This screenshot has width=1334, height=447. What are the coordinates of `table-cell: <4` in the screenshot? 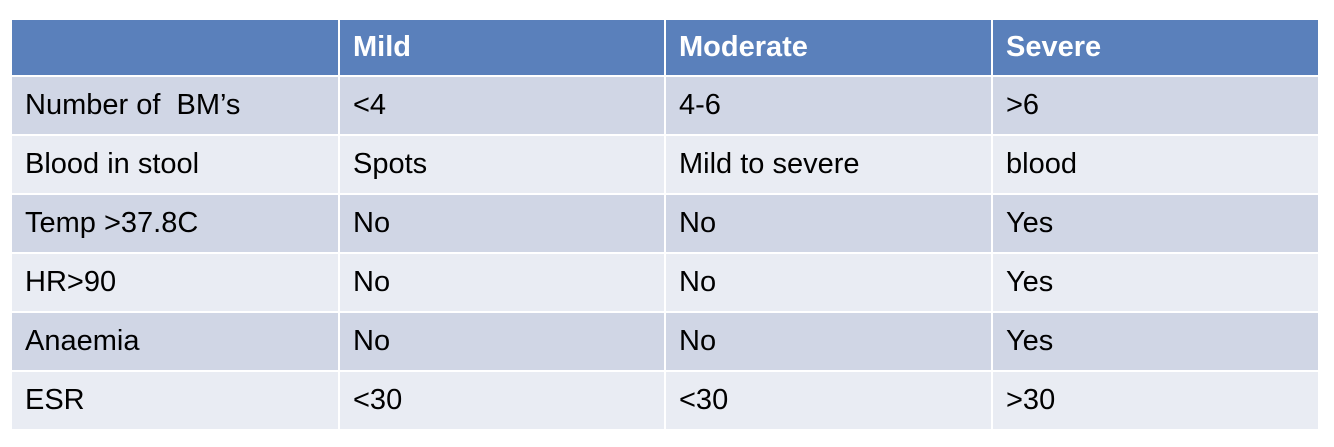 It's located at (502, 105).